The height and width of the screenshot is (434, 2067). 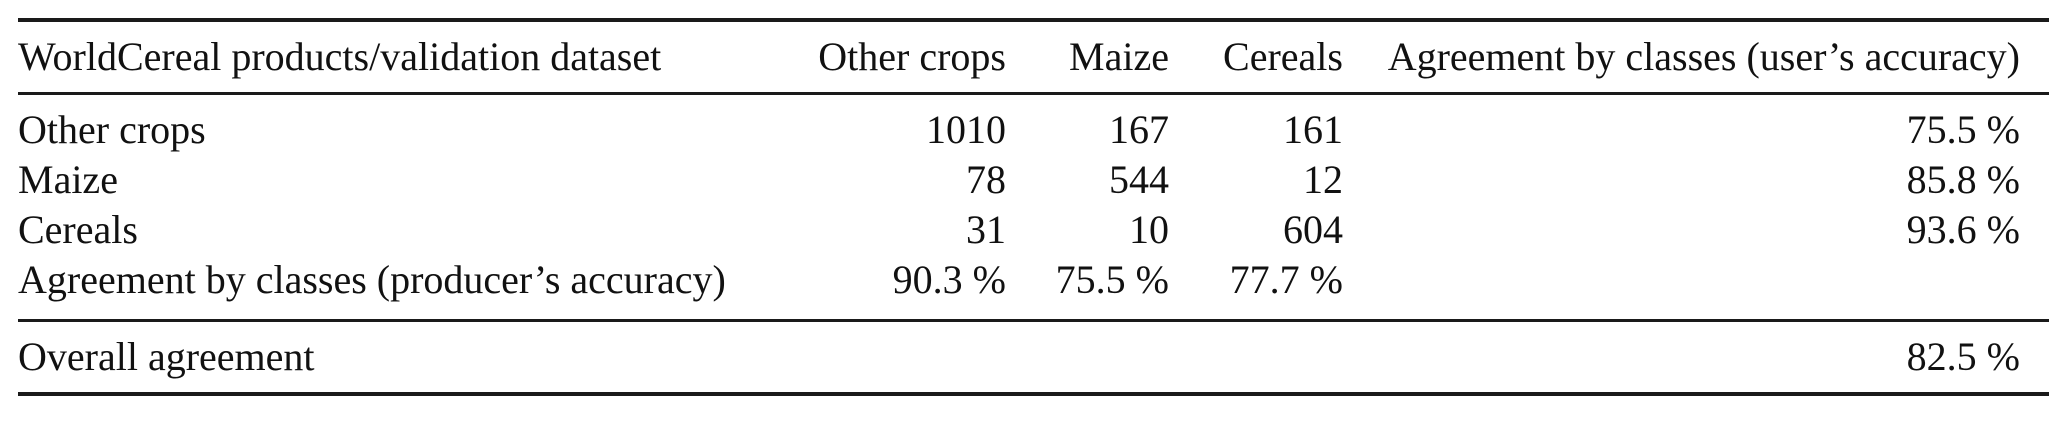 What do you see at coordinates (986, 179) in the screenshot?
I see `matrix-cell: 78` at bounding box center [986, 179].